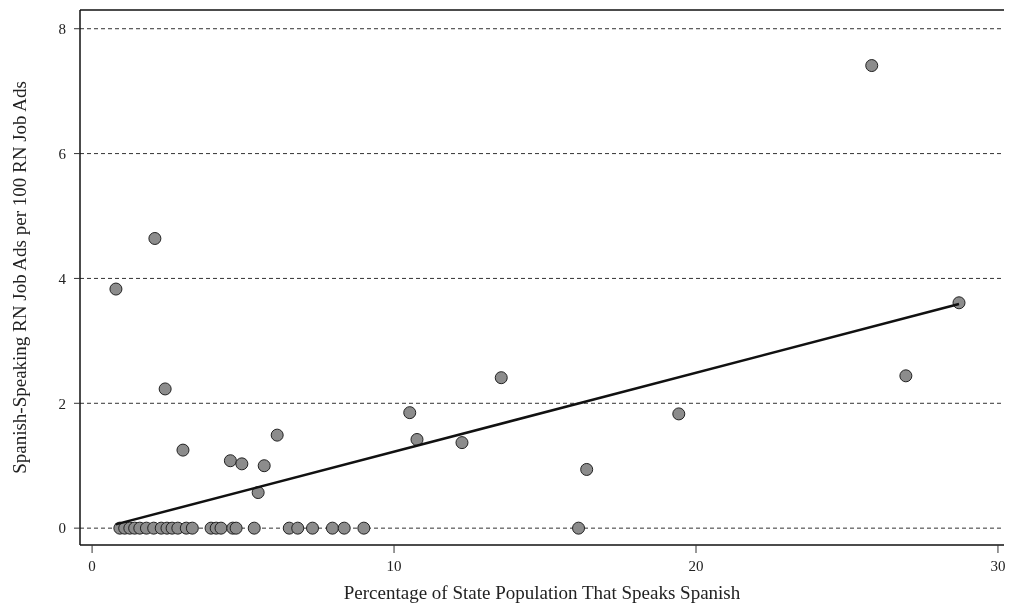 This screenshot has width=1010, height=615. Describe the element at coordinates (62, 403) in the screenshot. I see `y-tick-label: 2` at that location.